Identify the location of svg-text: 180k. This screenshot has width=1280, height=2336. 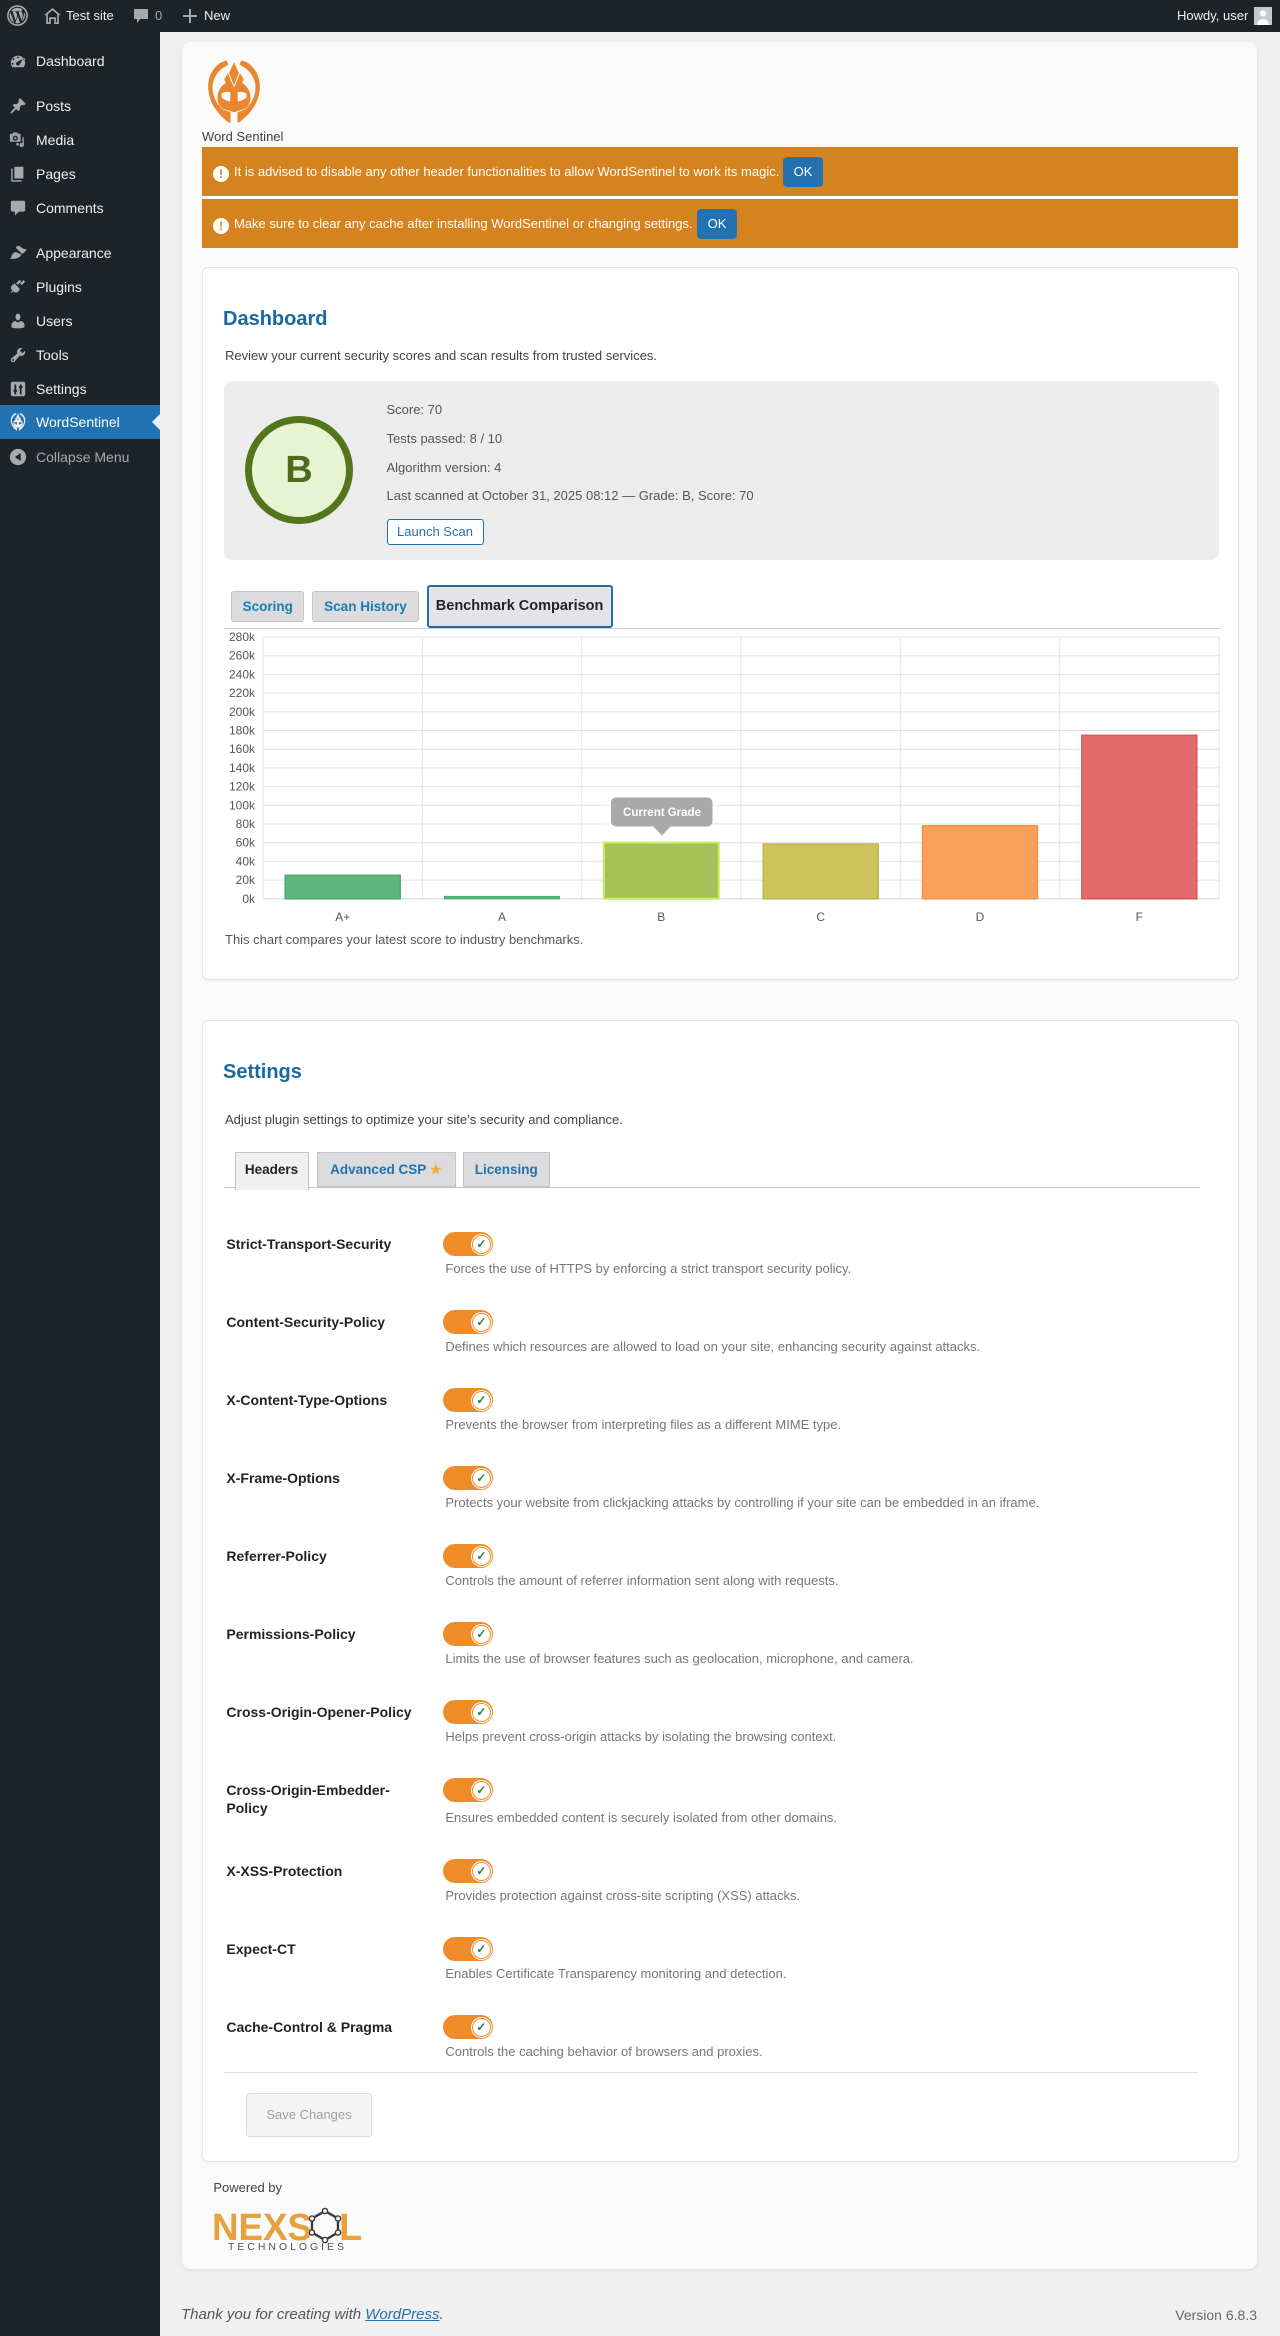
(242, 731).